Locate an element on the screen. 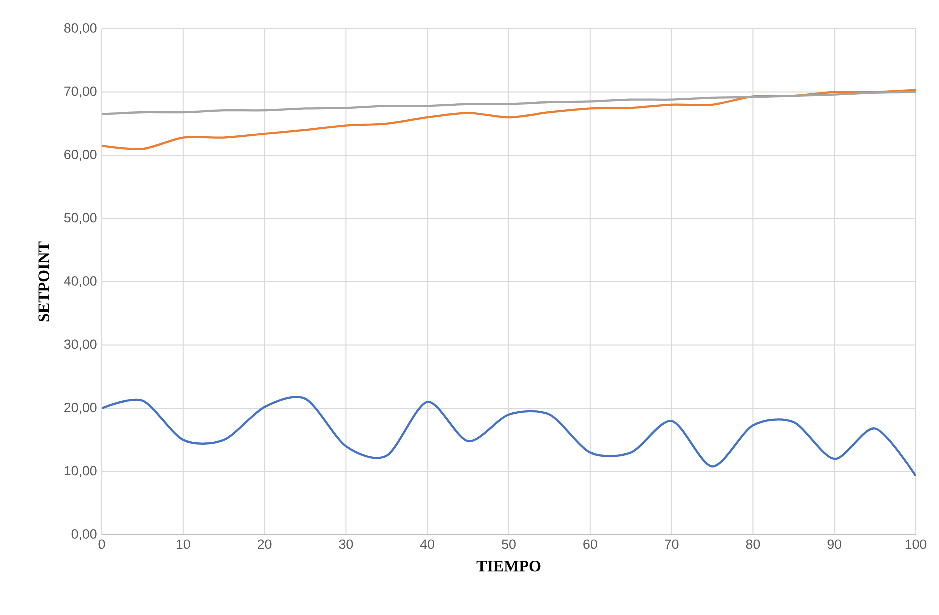 This screenshot has height=615, width=939. x-tick-label: 100 is located at coordinates (916, 545).